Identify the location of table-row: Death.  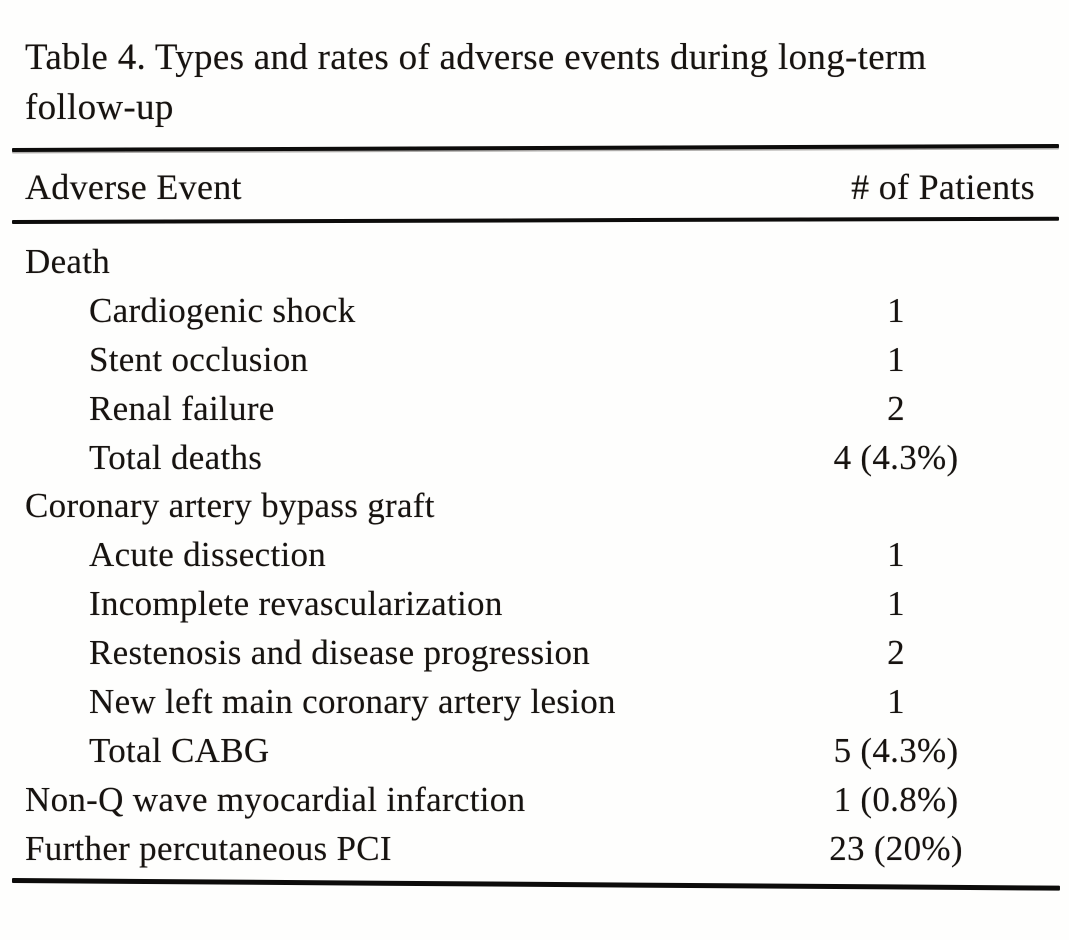
(535, 262).